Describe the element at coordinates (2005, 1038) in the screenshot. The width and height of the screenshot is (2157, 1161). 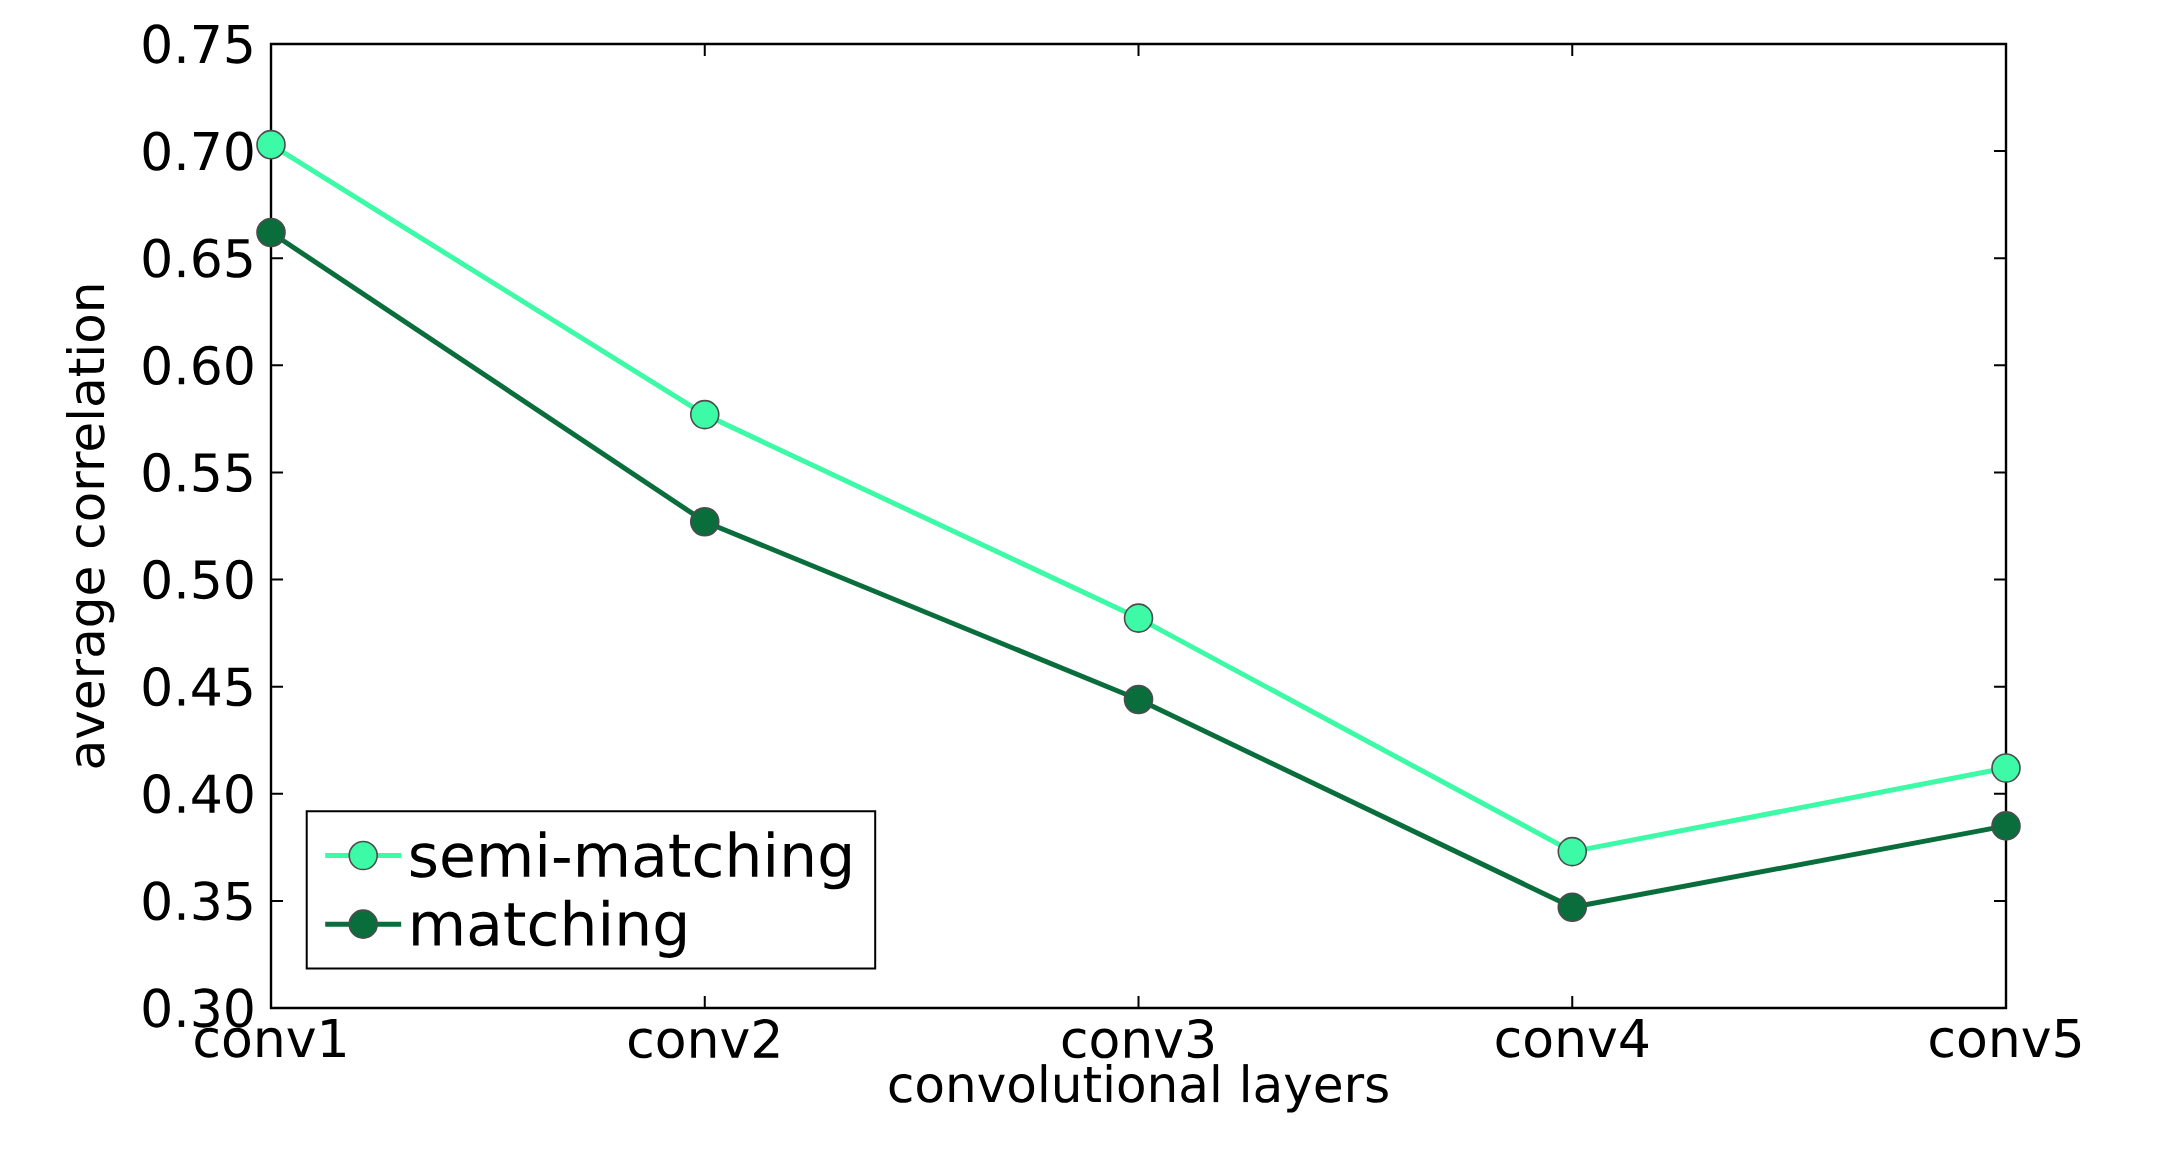
I see `x-tick-label: conv5` at that location.